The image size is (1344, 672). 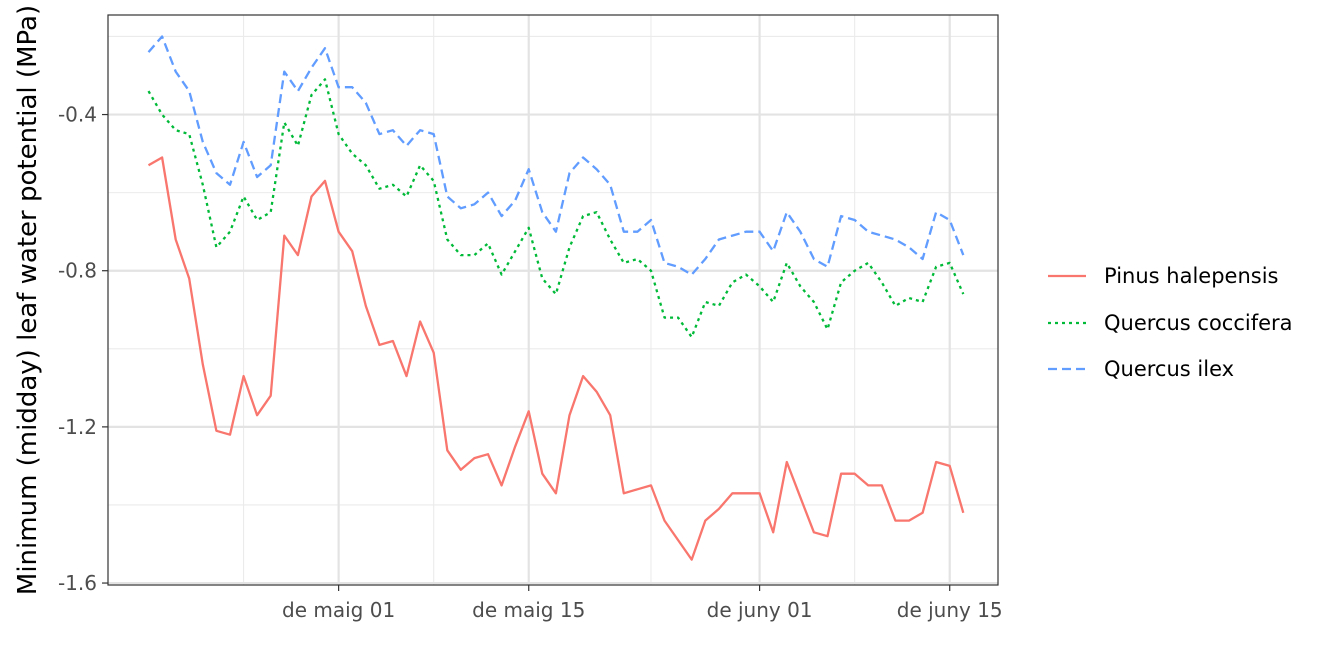 I want to click on legend-item-quercus-ilex: Quercus ilex, so click(x=1141, y=369).